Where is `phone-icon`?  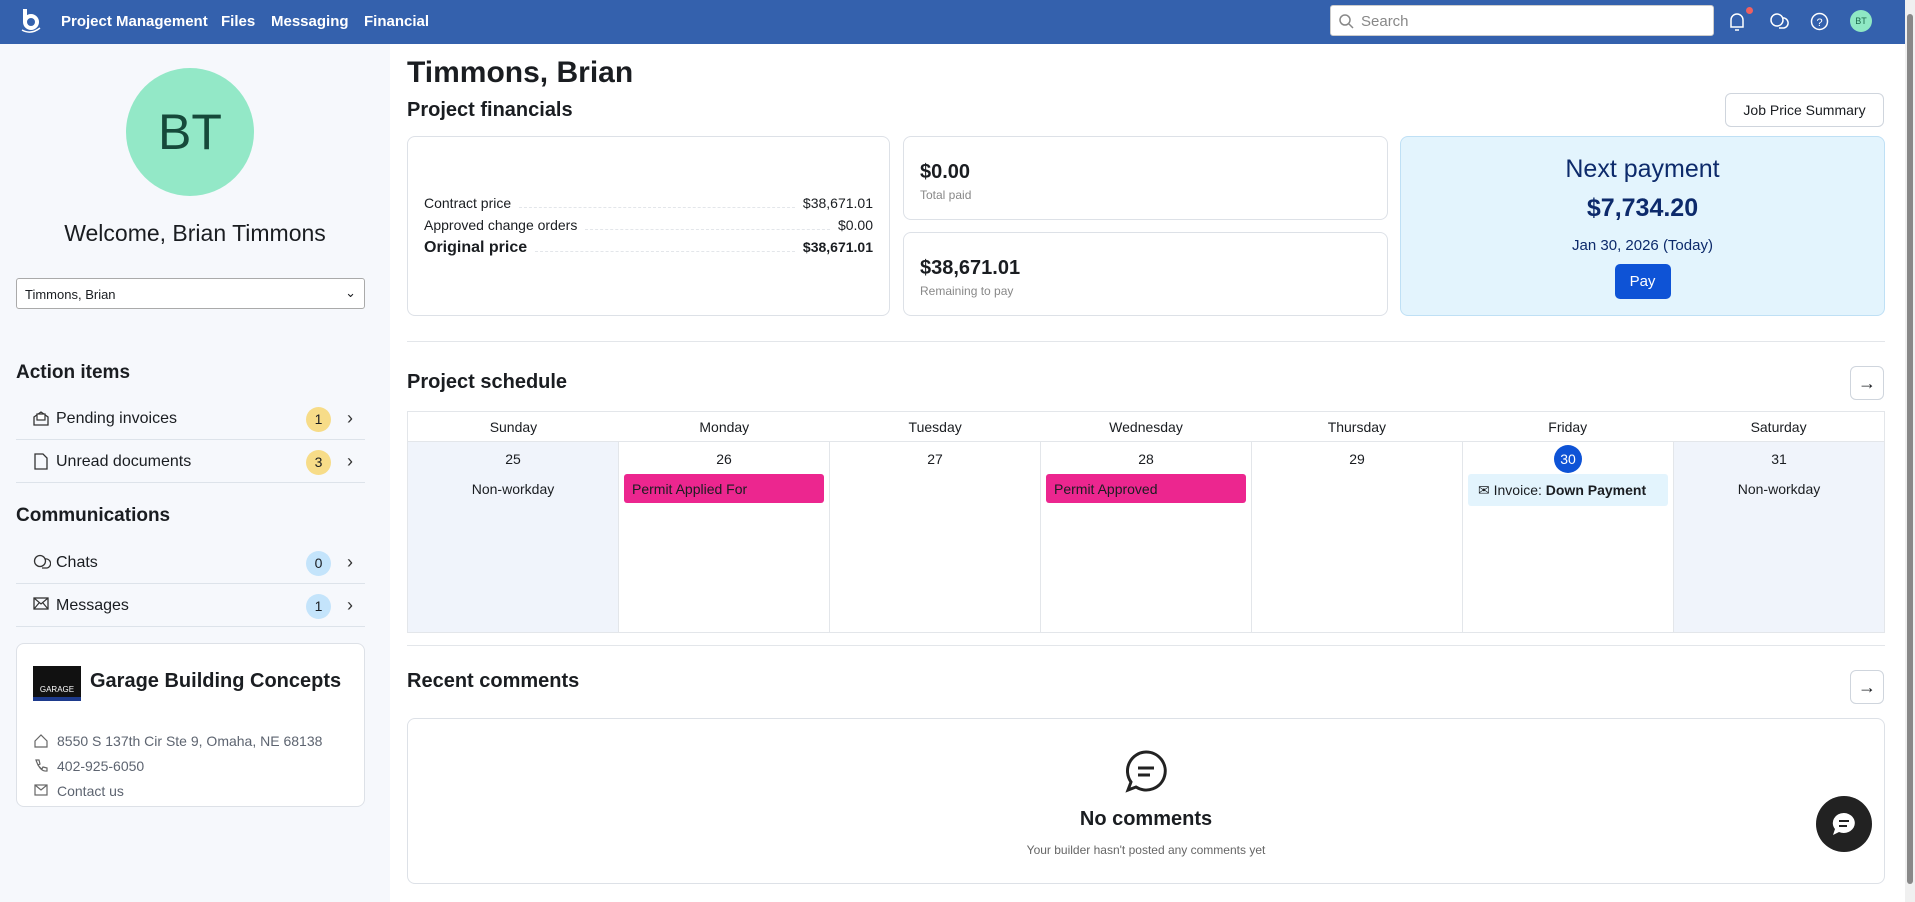 phone-icon is located at coordinates (41, 765).